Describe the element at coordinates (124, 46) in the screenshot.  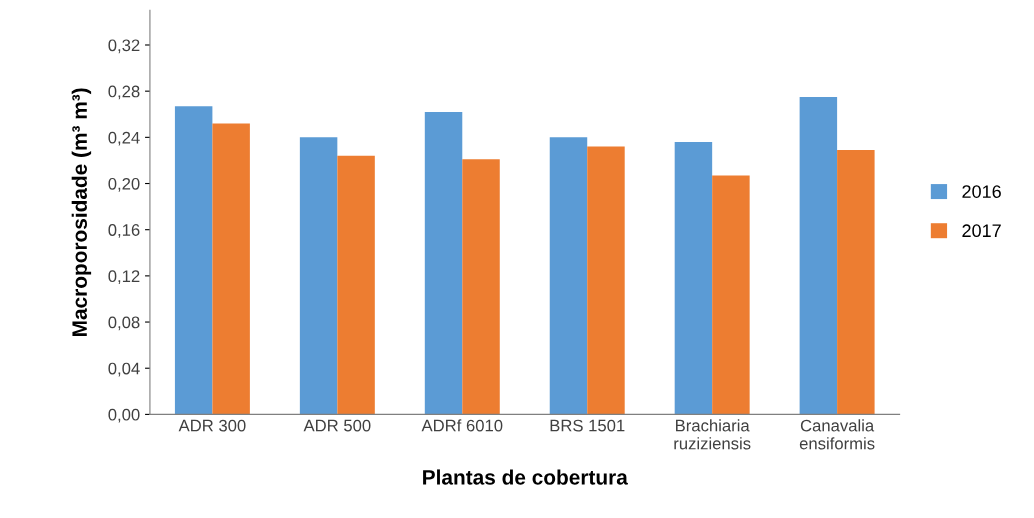
I see `y-tick-label: 0,32` at that location.